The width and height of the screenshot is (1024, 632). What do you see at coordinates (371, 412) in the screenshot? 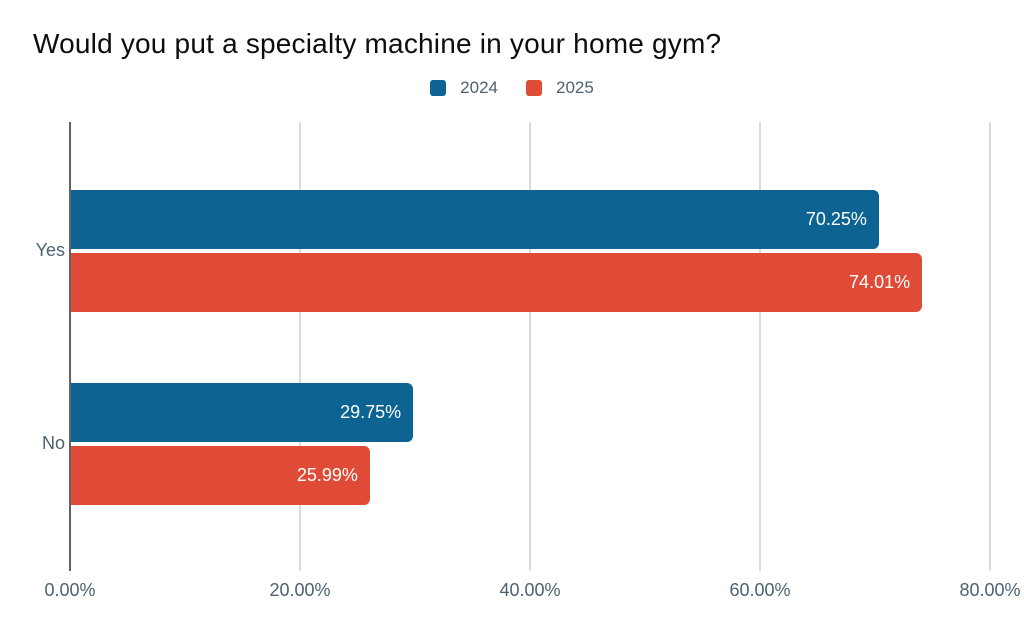
I see `bar-value-label: 29.75%` at bounding box center [371, 412].